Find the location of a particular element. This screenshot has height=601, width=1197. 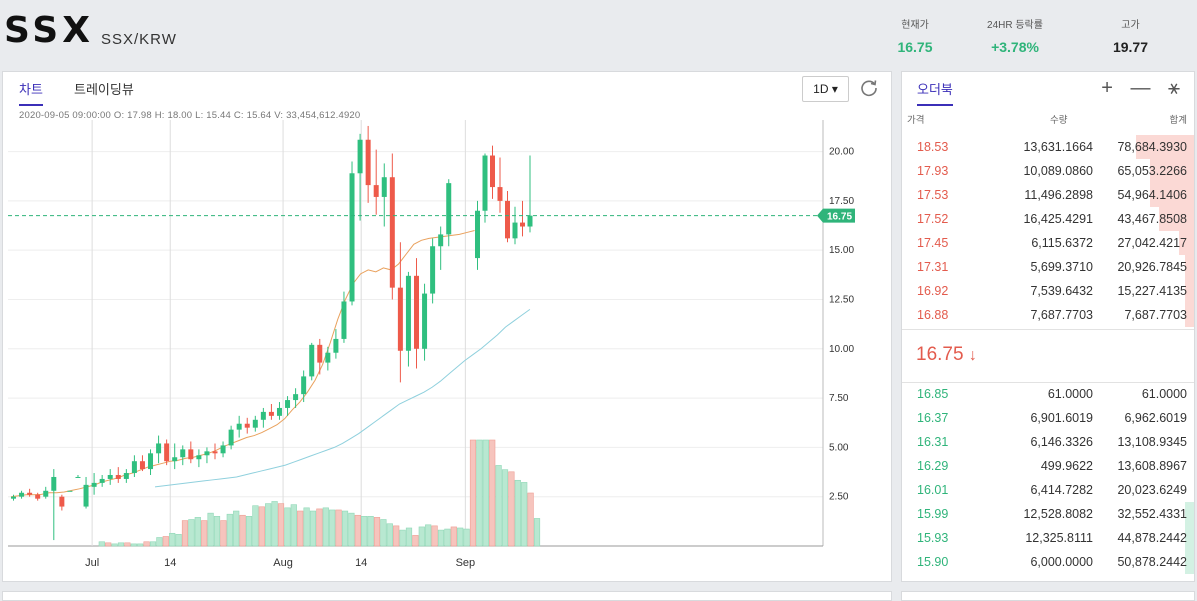

bid-row: 16.37 6,901.6019 6,962.6019 is located at coordinates (1048, 418).